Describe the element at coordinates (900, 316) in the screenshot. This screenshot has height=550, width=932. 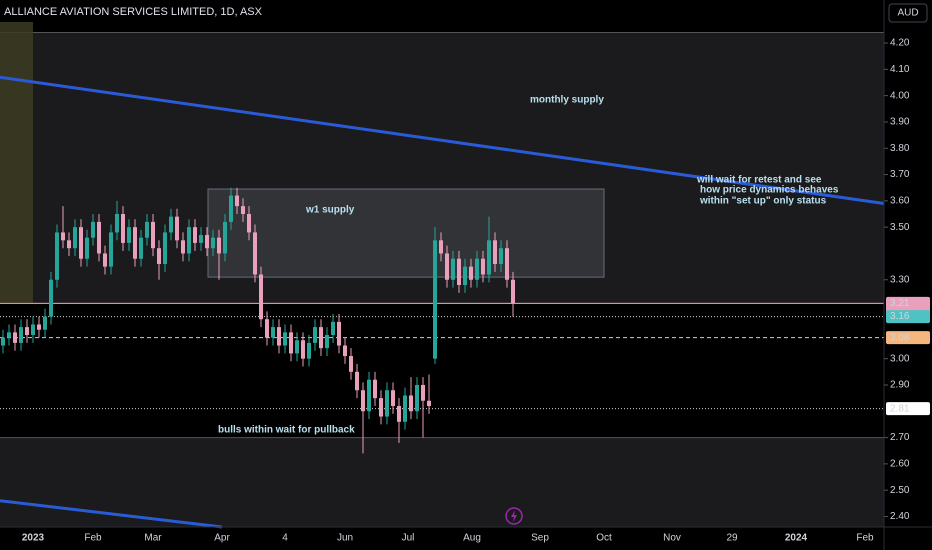
I see `price-label: 3.16` at that location.